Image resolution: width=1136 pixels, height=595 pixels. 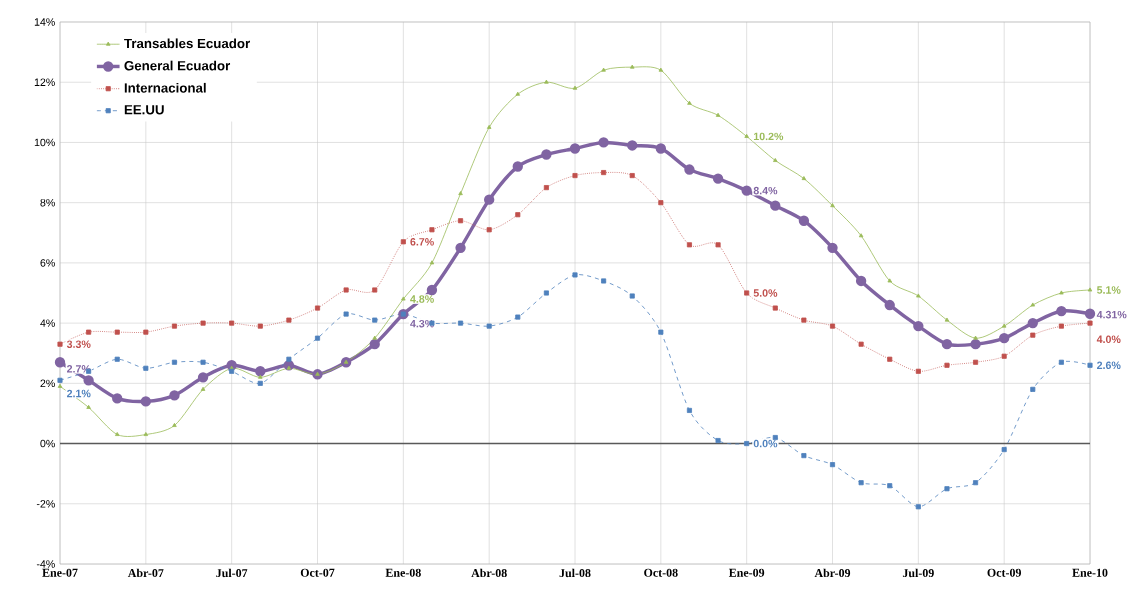 What do you see at coordinates (918, 573) in the screenshot?
I see `x-tick-label: Jul-09` at bounding box center [918, 573].